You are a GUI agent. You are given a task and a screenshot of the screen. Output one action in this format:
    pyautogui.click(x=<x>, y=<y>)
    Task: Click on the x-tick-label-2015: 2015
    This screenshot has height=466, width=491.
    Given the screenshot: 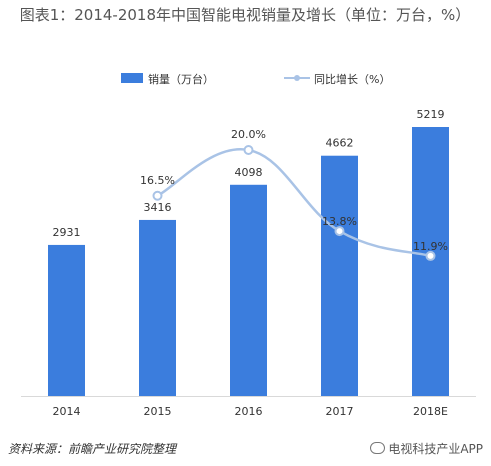 What is the action you would take?
    pyautogui.click(x=158, y=411)
    